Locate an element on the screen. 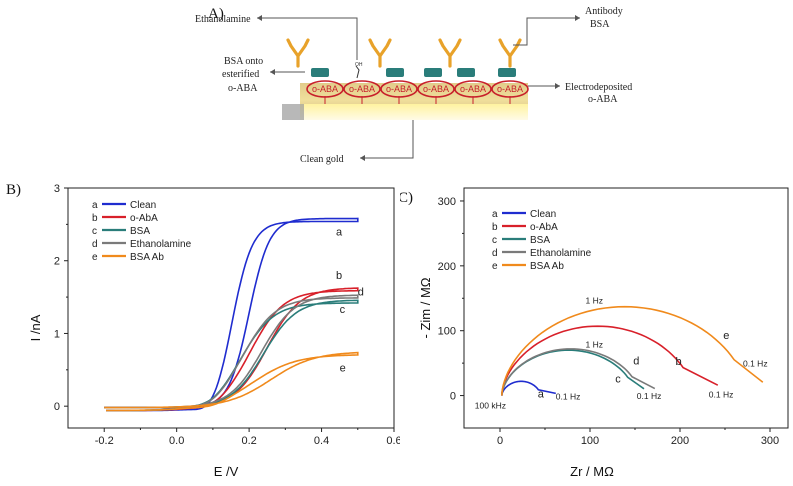  nyquist-curve-a is located at coordinates (528, 388).